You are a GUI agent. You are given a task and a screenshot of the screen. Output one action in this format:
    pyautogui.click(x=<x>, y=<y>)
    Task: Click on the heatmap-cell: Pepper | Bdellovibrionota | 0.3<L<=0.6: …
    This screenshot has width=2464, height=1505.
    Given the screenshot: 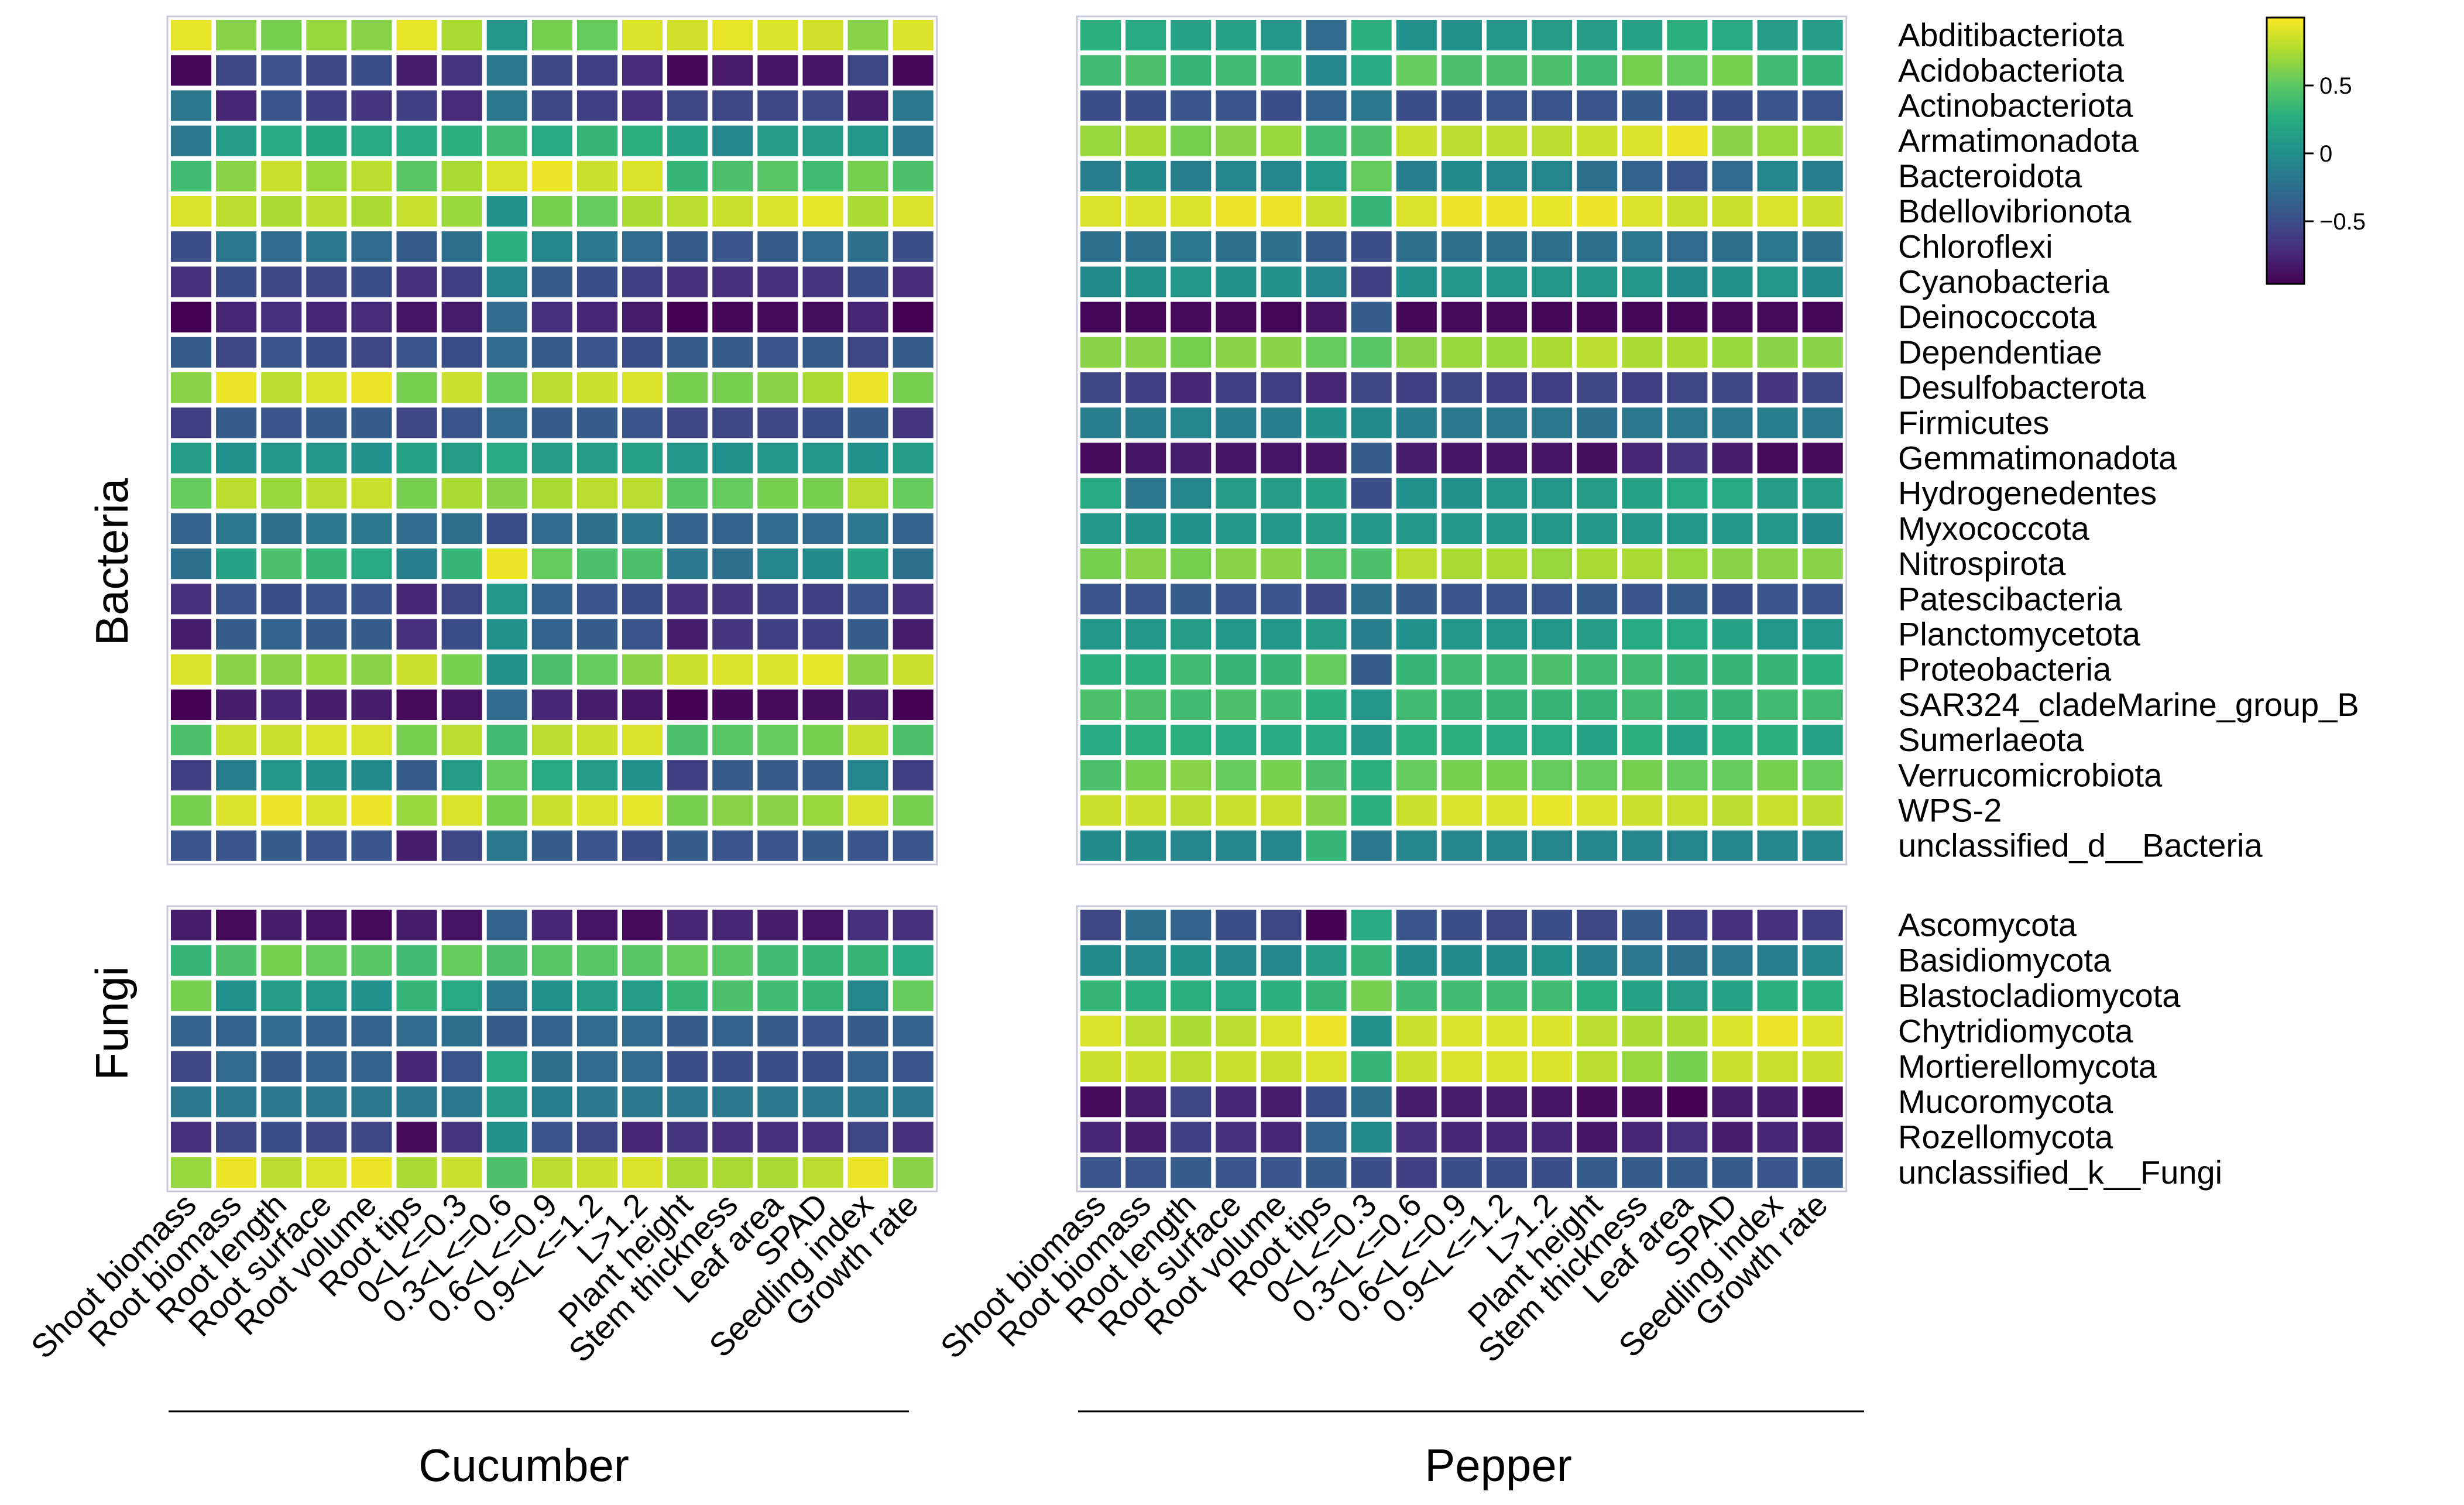 What is the action you would take?
    pyautogui.click(x=1416, y=212)
    